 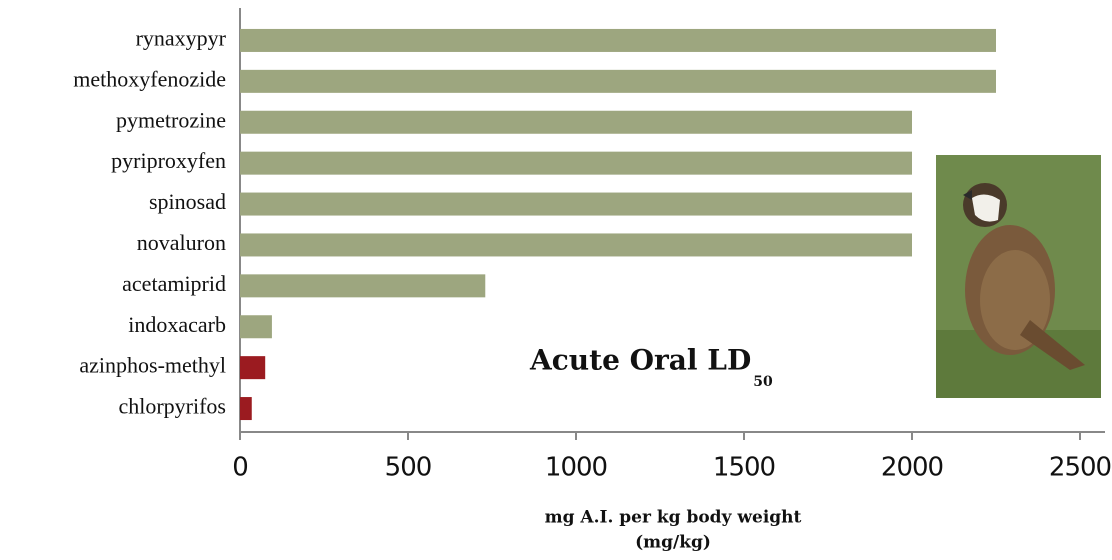 What do you see at coordinates (181, 242) in the screenshot?
I see `y-tick-label: novaluron` at bounding box center [181, 242].